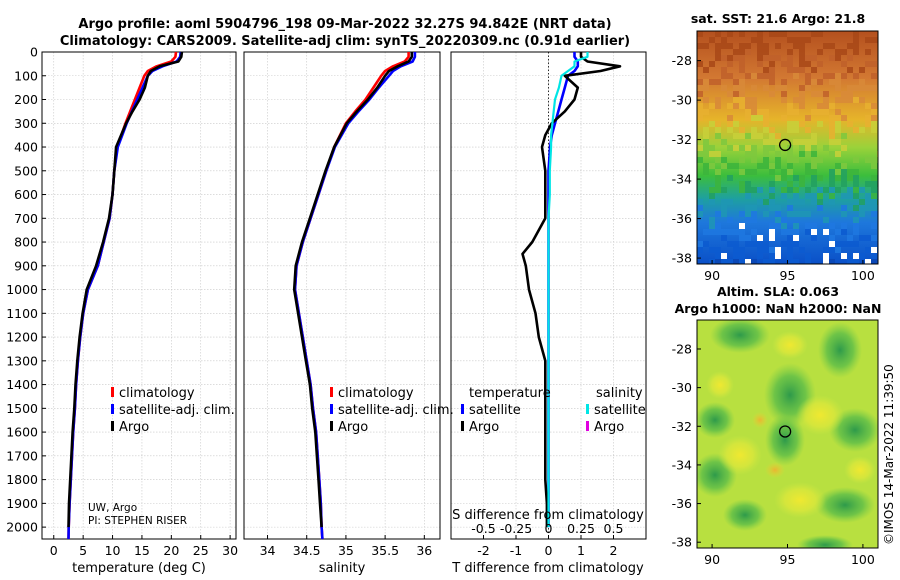 The width and height of the screenshot is (900, 580). Describe the element at coordinates (483, 528) in the screenshot. I see `s-diff-tick-label: -0.5` at that location.